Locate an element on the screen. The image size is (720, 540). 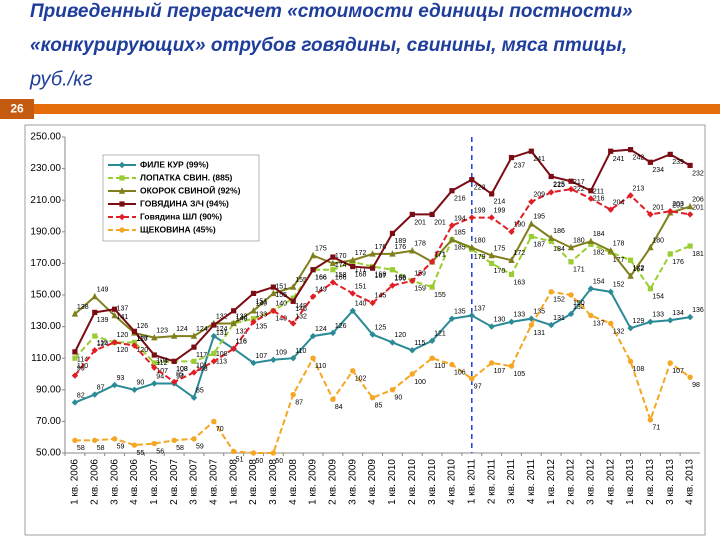
data-label: 178 is located at coordinates (420, 244).